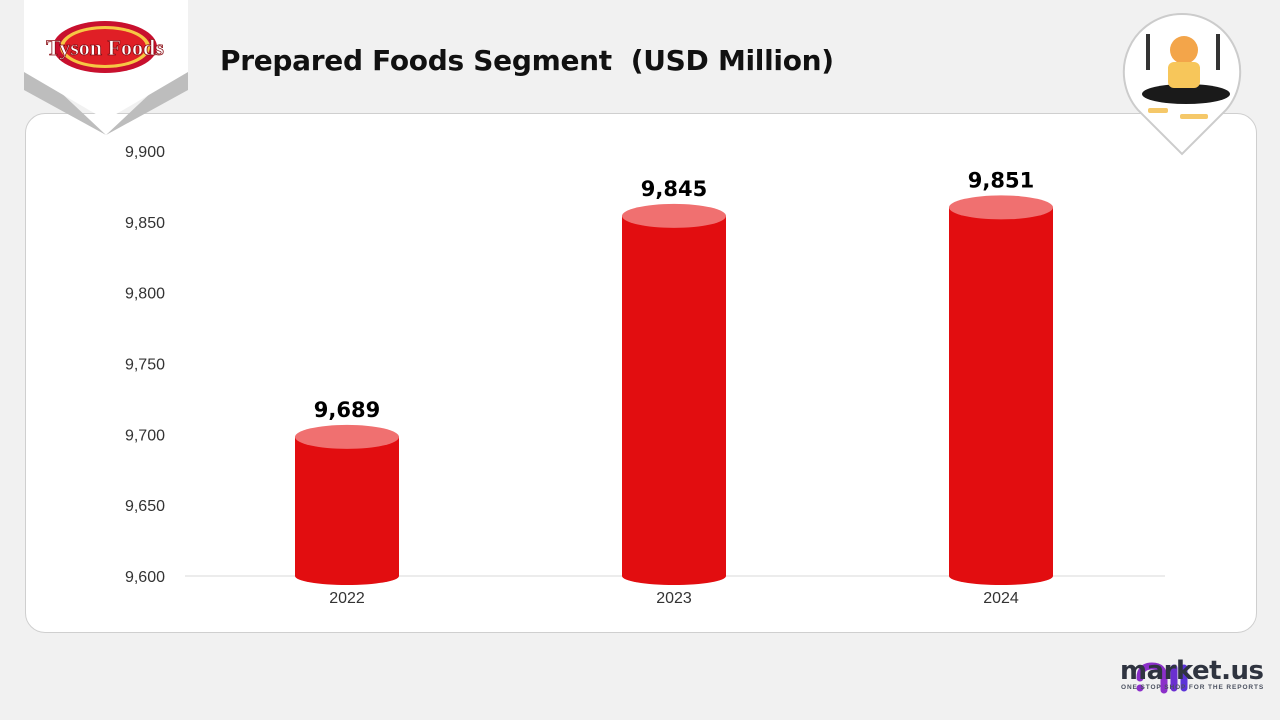  What do you see at coordinates (145, 223) in the screenshot?
I see `y-tick-label: 9,850` at bounding box center [145, 223].